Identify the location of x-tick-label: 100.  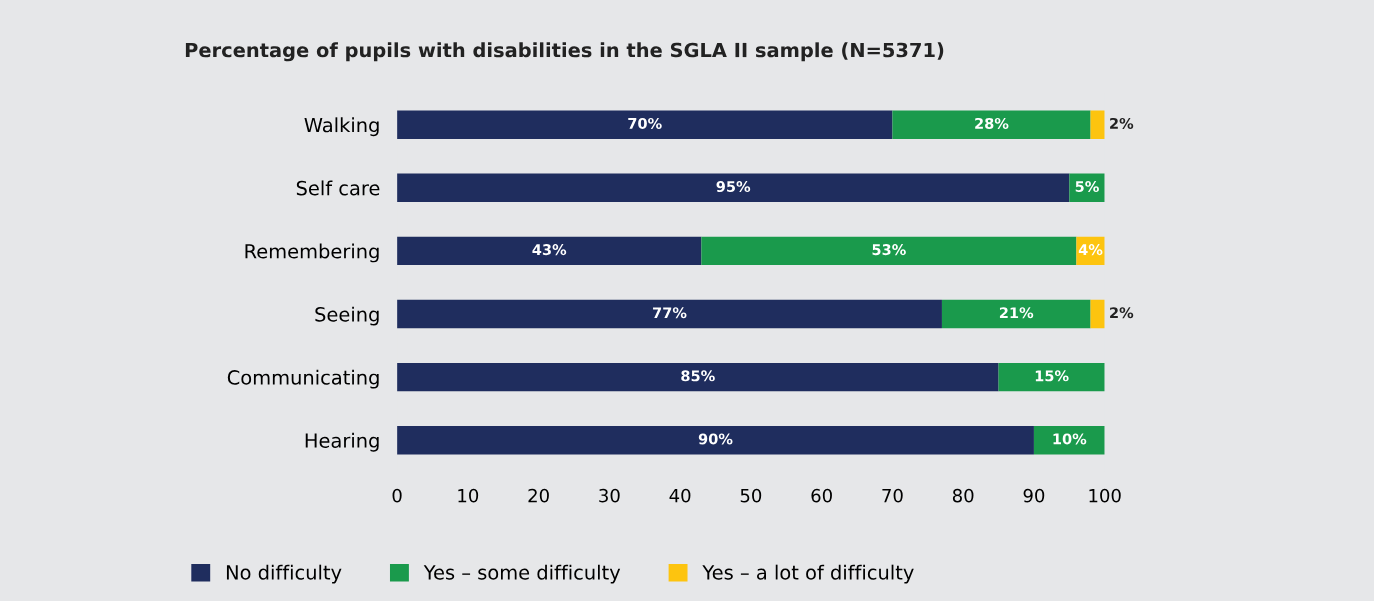
(1105, 495).